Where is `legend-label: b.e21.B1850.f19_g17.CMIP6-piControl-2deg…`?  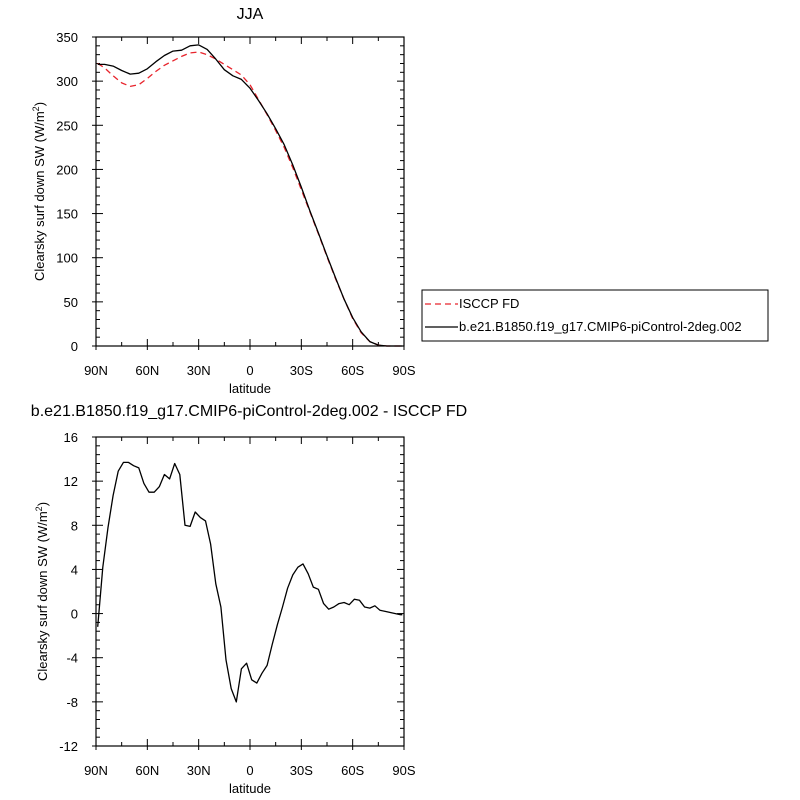
legend-label: b.e21.B1850.f19_g17.CMIP6-piControl-2deg… is located at coordinates (600, 326).